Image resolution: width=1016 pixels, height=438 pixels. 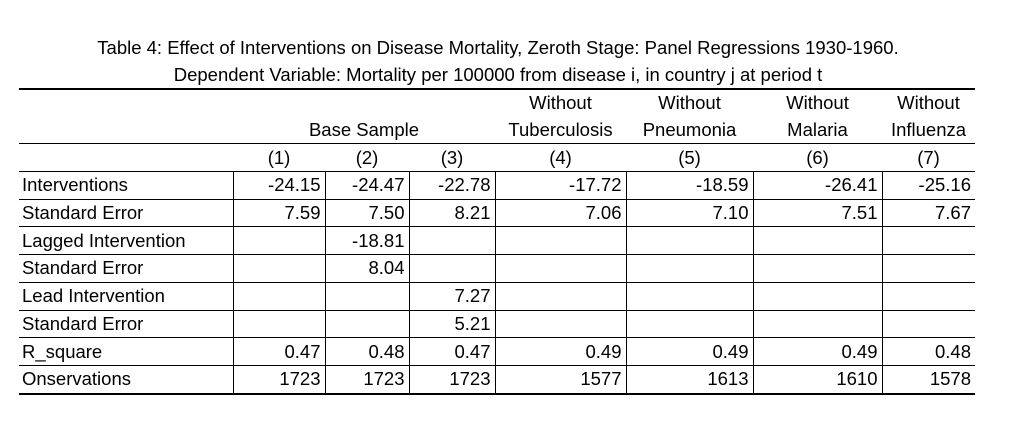 I want to click on table-row: Onservations 1723 1723 1723 1577 1613 1610 1578, so click(x=497, y=380).